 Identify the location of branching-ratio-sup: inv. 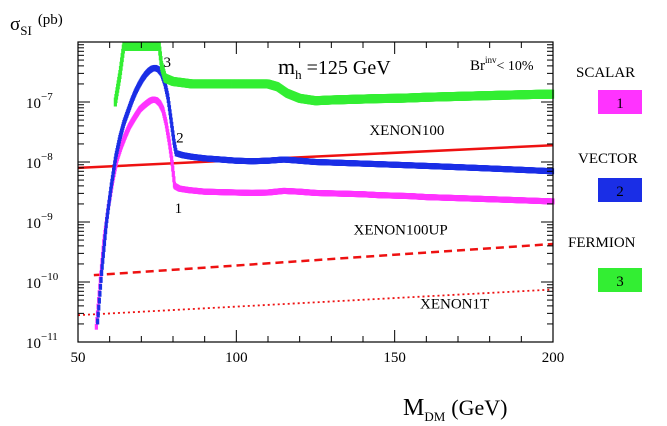
(491, 60).